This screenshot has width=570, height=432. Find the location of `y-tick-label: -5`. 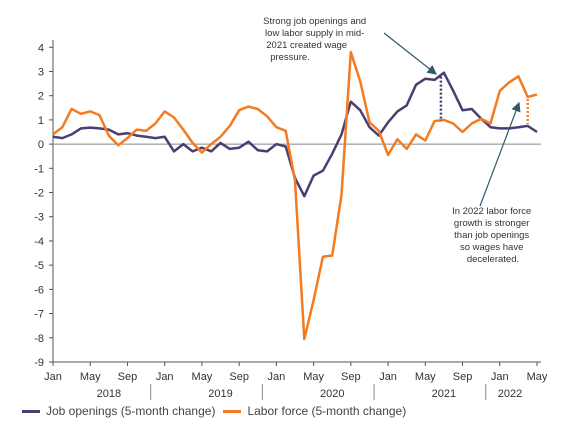

y-tick-label: -5 is located at coordinates (39, 266).